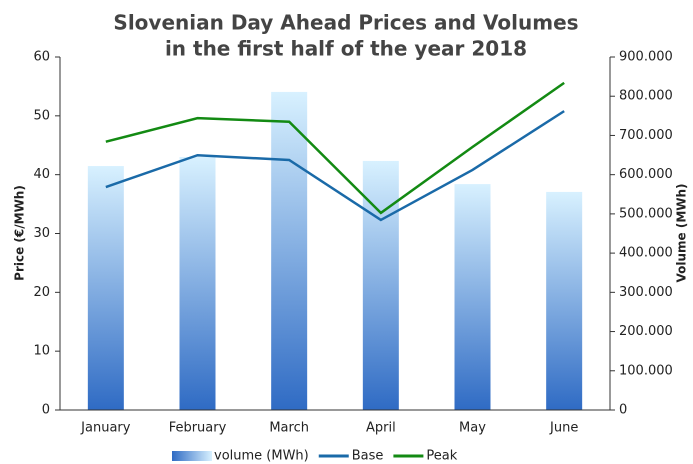  Describe the element at coordinates (682, 232) in the screenshot. I see `y2-axis-label: Volume (MWh)` at that location.